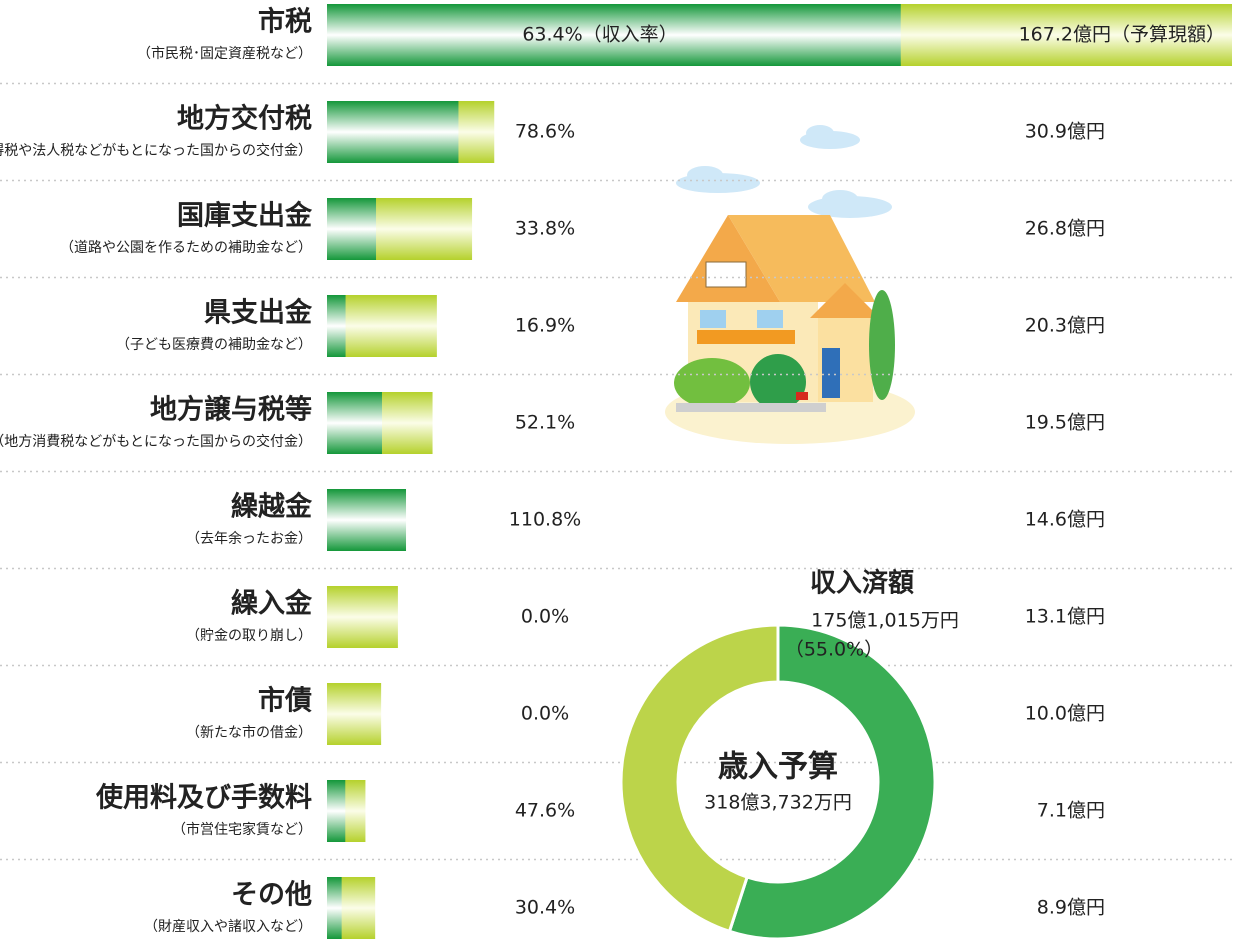  Describe the element at coordinates (228, 927) in the screenshot. I see `category-note: （財産収入や諸収入など）` at that location.